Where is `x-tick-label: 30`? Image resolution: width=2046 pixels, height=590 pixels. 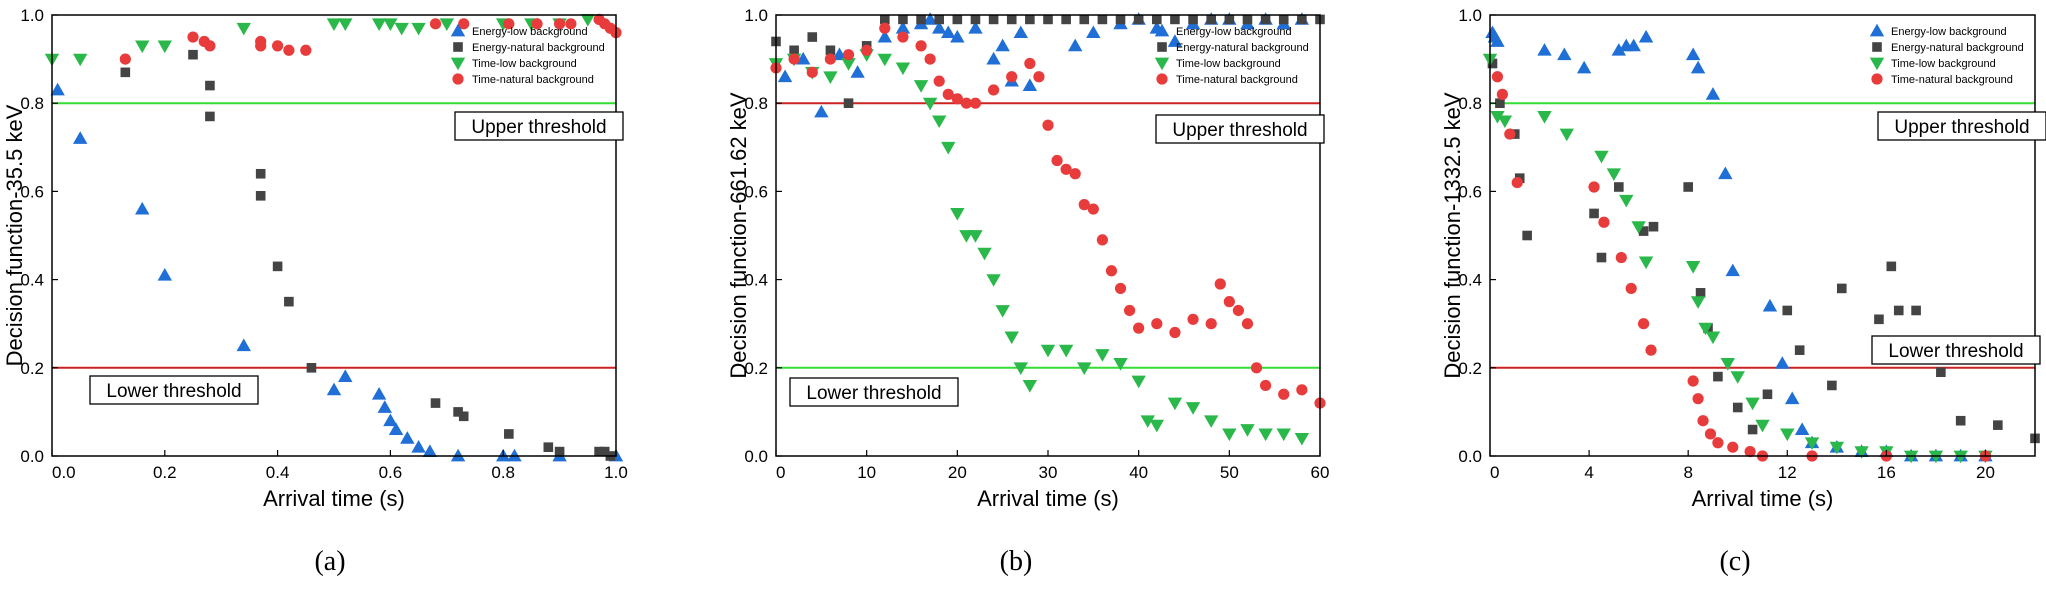 x-tick-label: 30 is located at coordinates (1048, 472).